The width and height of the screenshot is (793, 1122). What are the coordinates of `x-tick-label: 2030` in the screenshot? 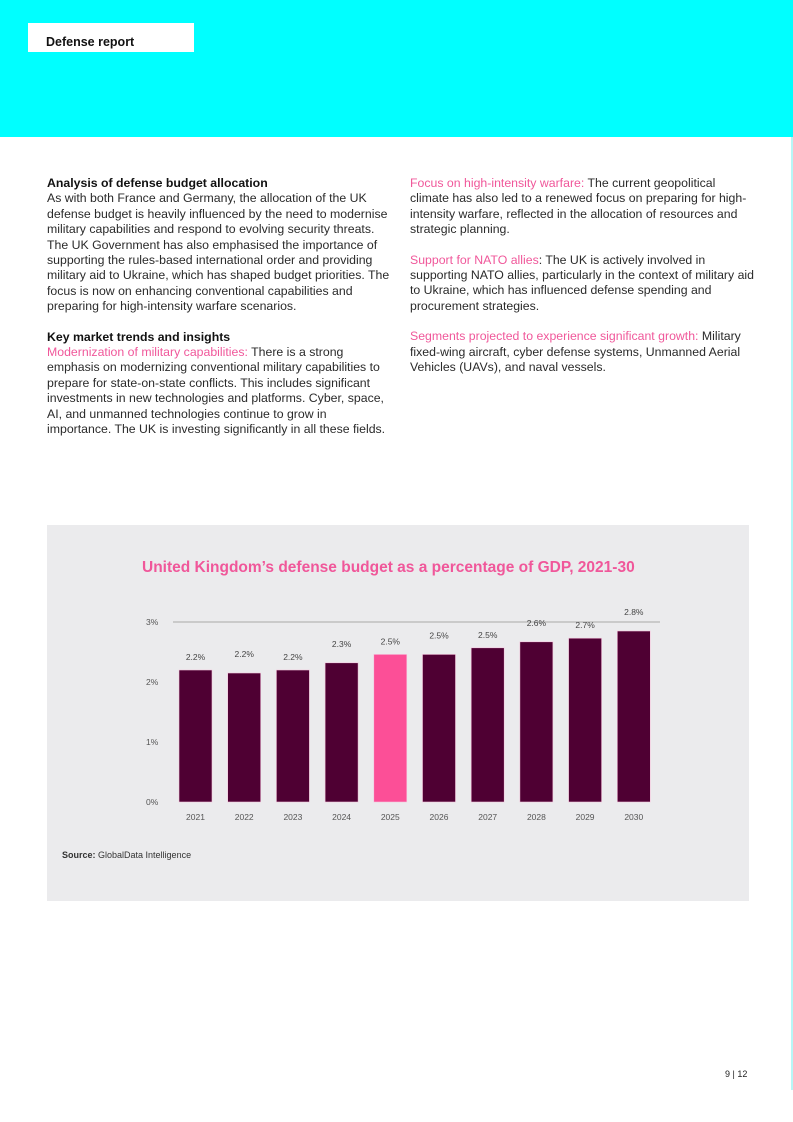 It's located at (633, 817).